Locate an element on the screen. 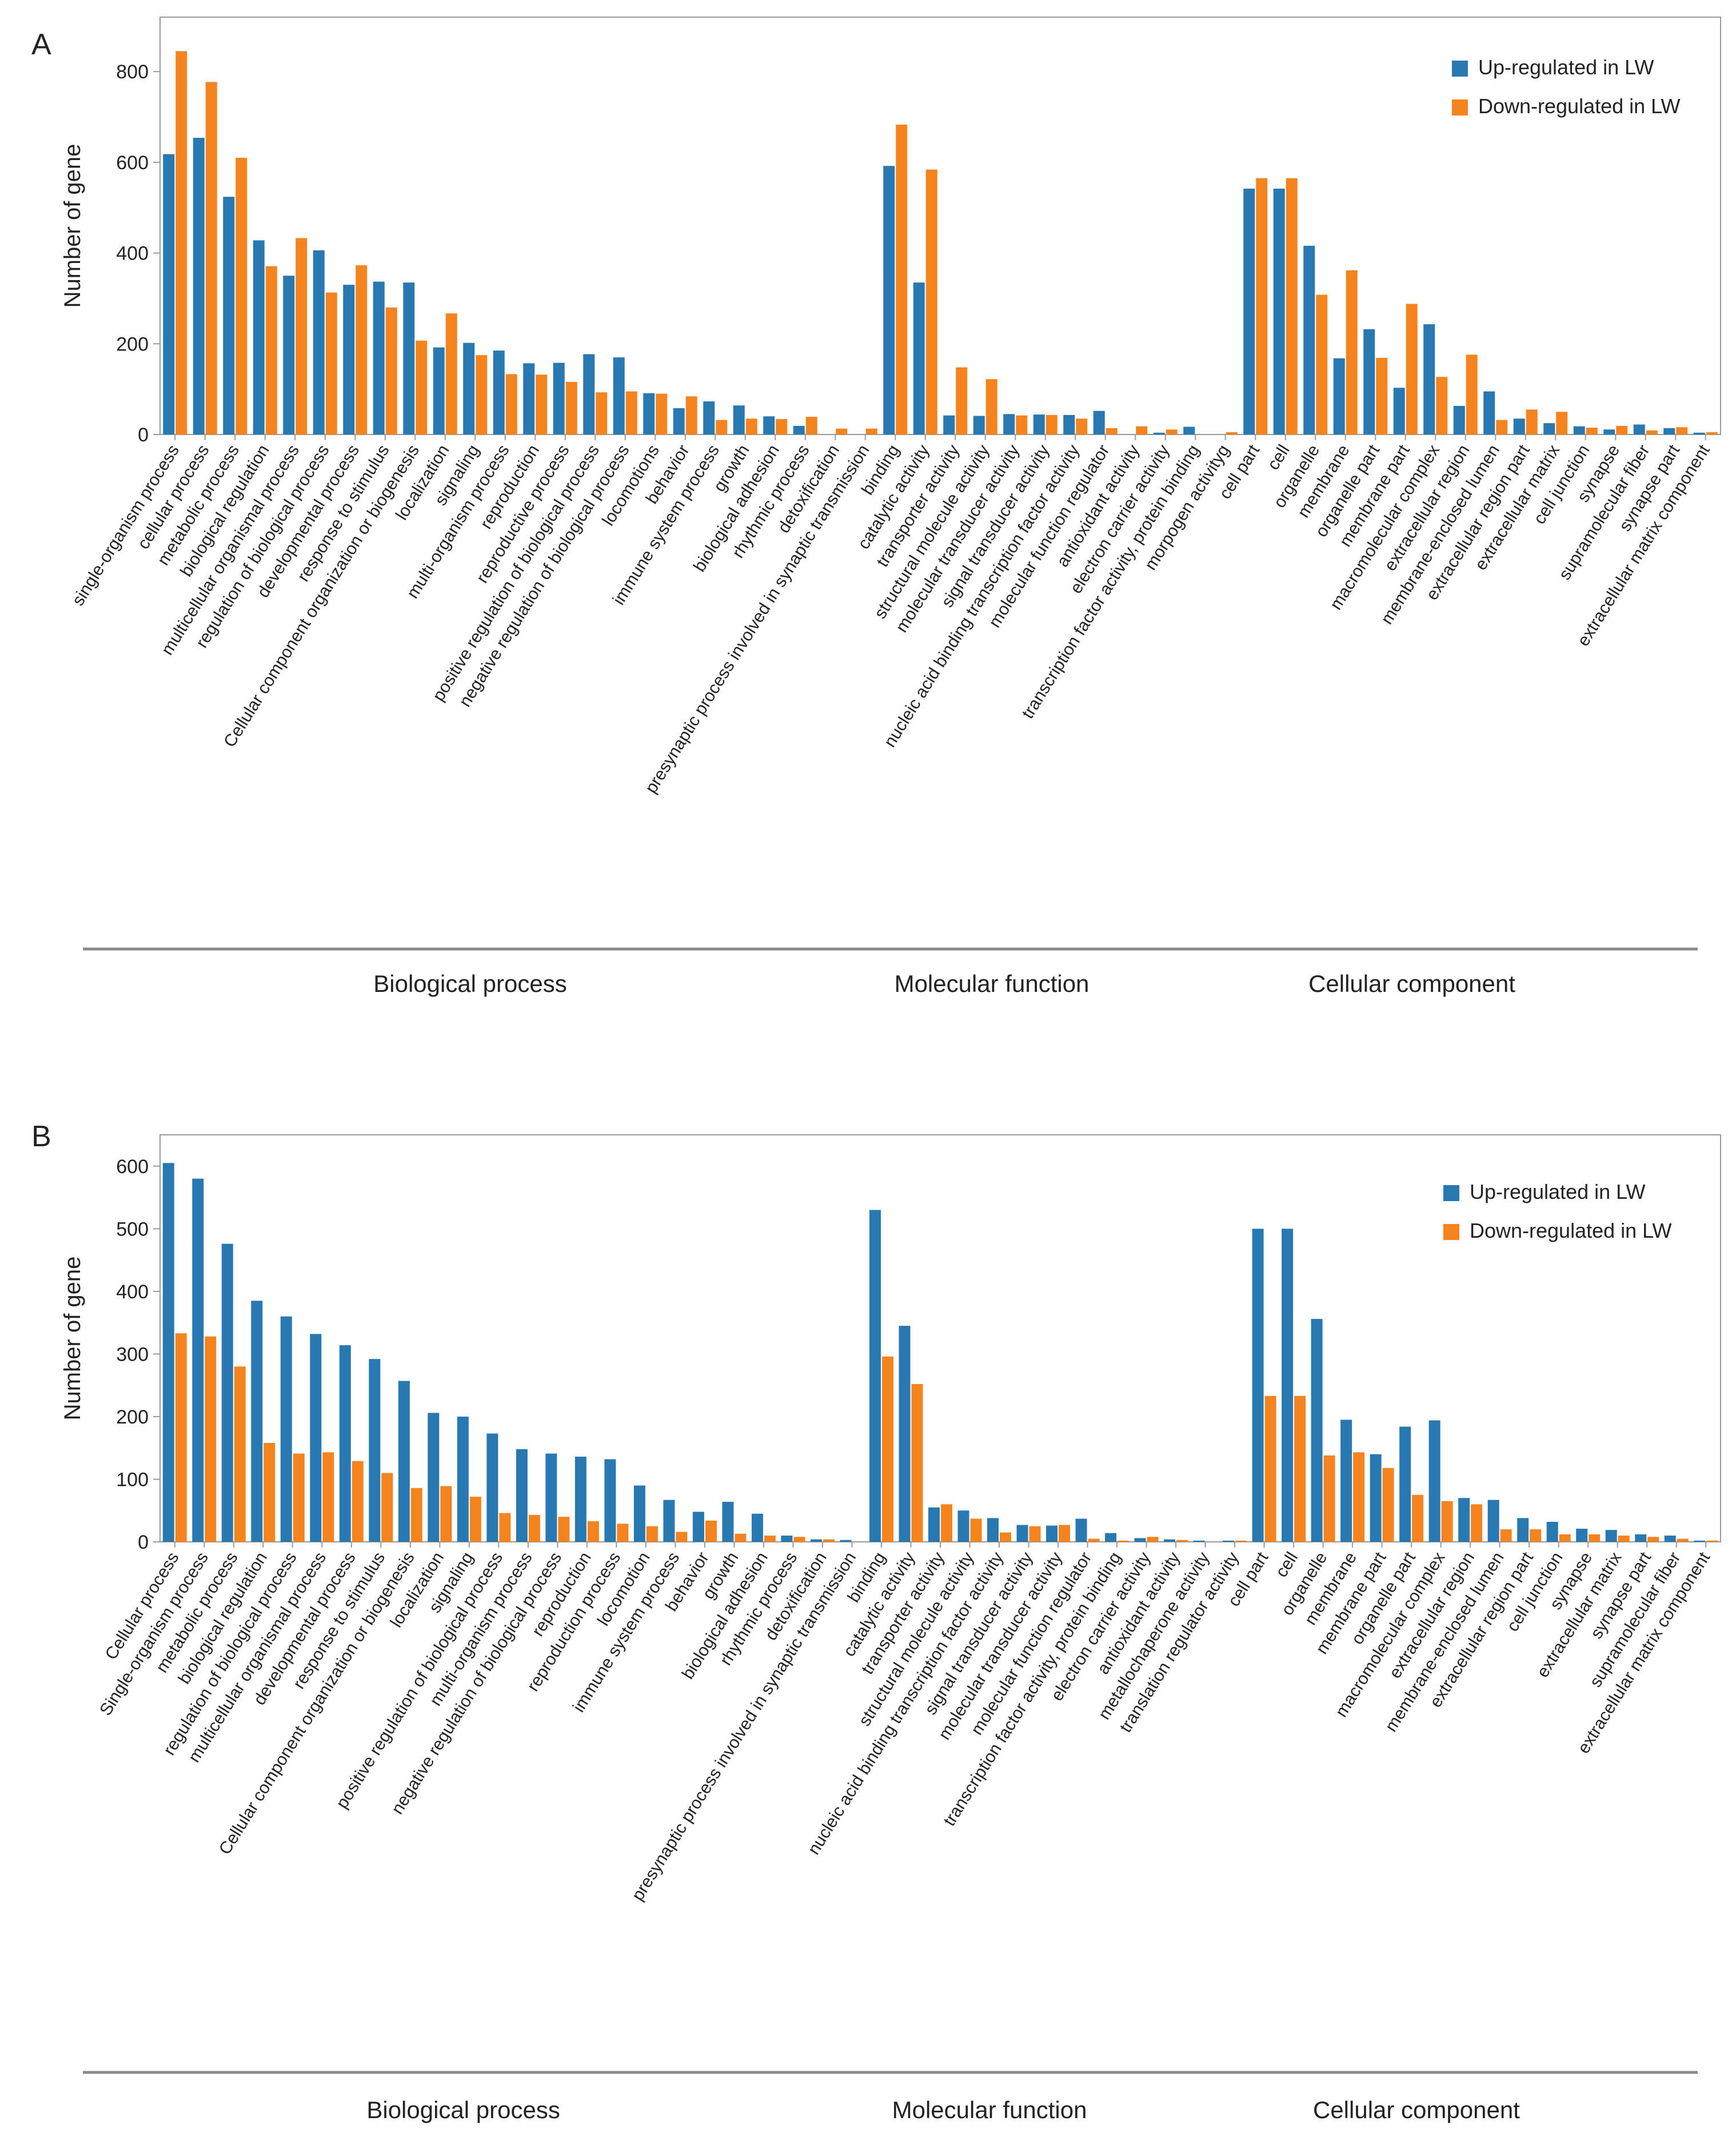 The image size is (1736, 2149). y-tick-label: 400 is located at coordinates (132, 254).